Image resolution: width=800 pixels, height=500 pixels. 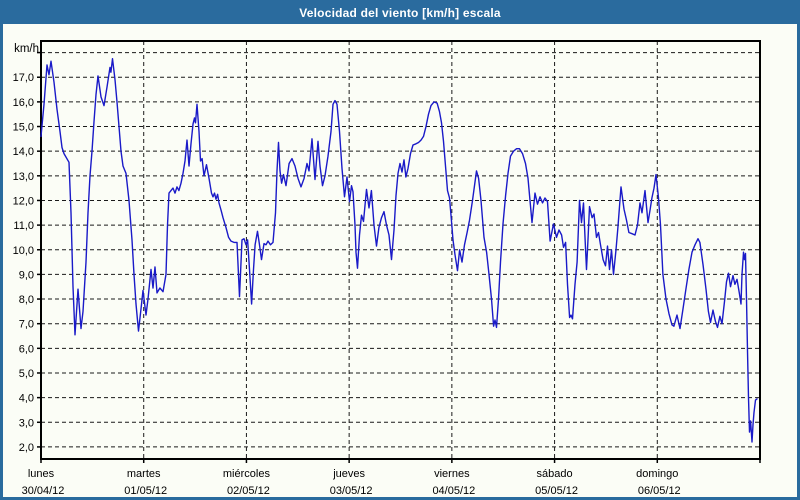 I want to click on y-tick-label: 8,0, so click(x=26, y=300).